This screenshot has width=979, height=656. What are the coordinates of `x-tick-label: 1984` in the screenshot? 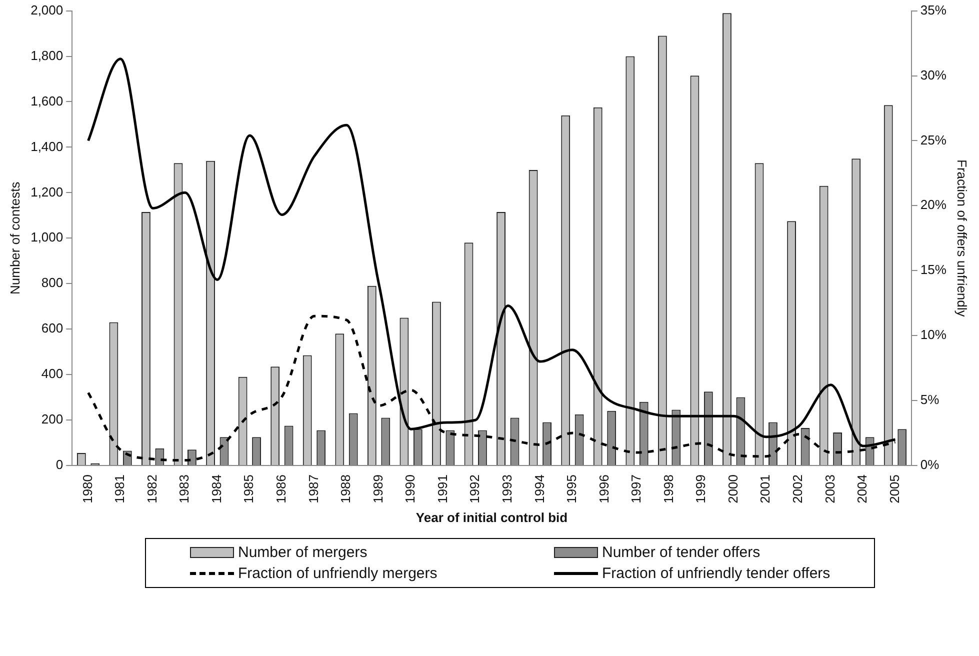 It's located at (216, 489).